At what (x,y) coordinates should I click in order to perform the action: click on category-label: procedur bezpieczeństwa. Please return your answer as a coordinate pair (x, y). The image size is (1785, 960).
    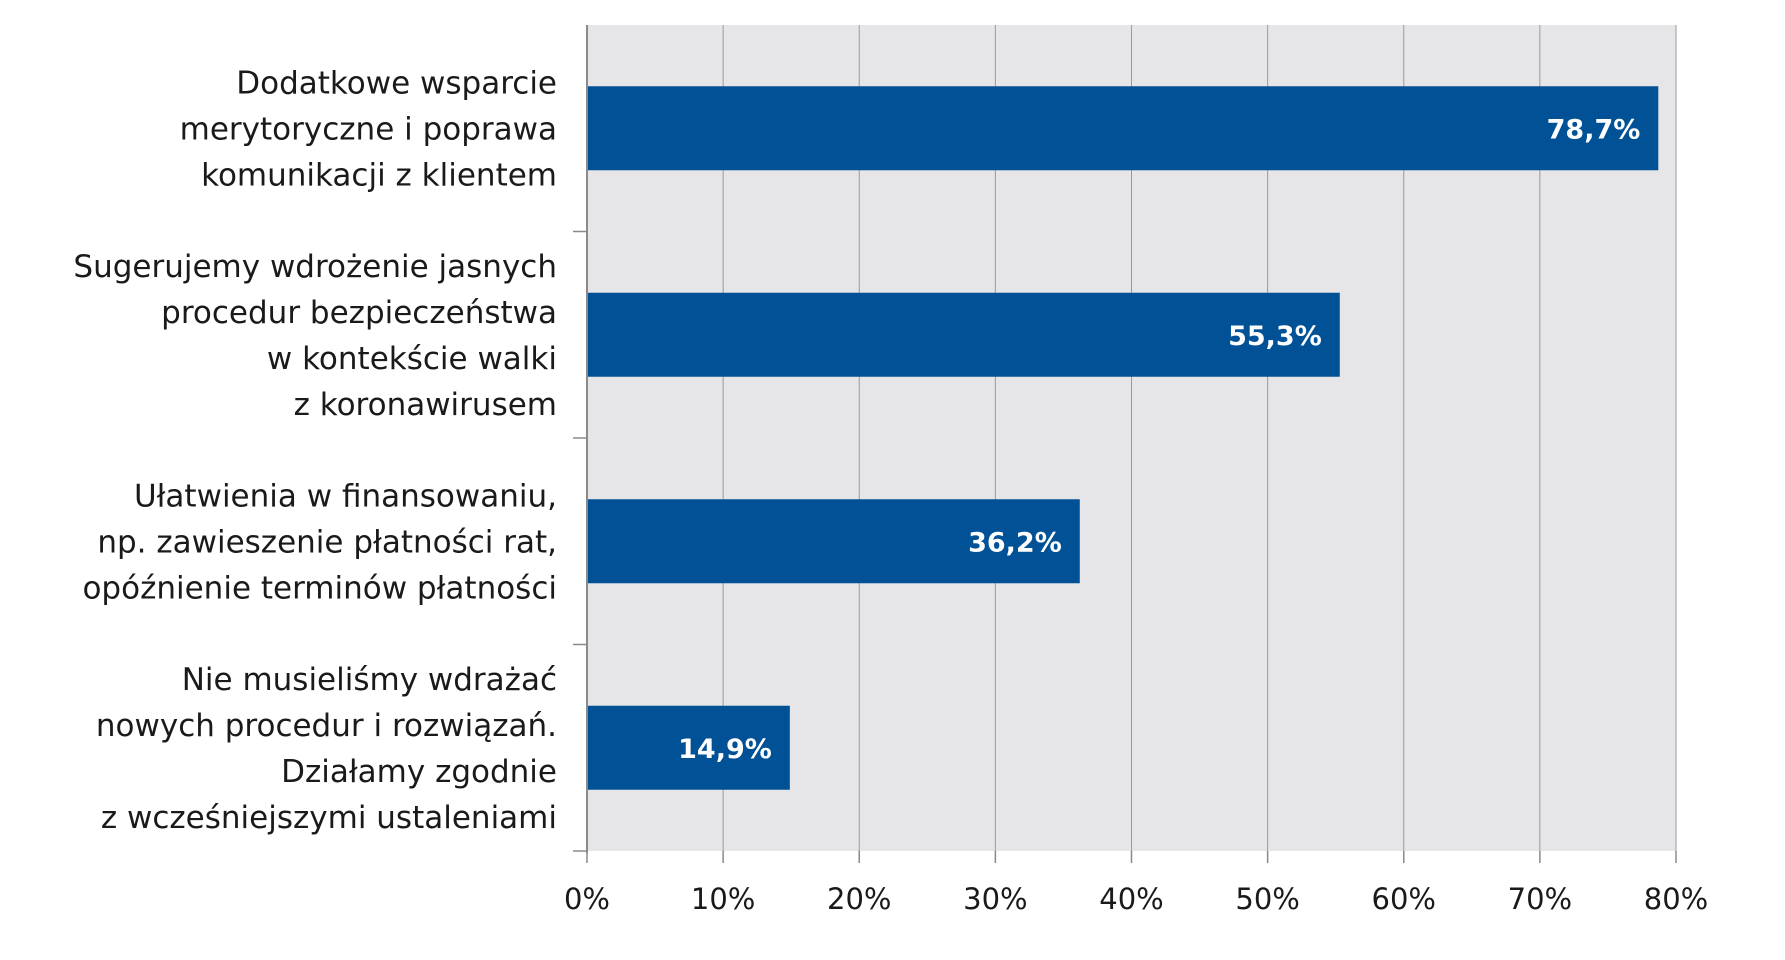
    Looking at the image, I should click on (359, 313).